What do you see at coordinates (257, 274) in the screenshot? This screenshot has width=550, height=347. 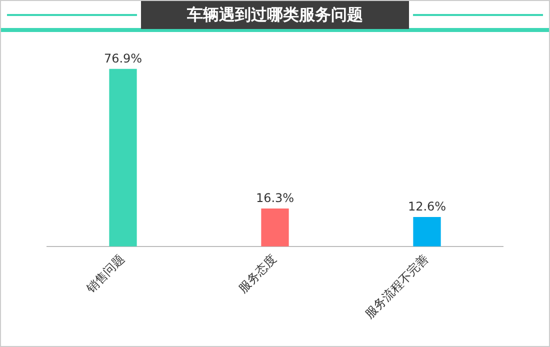 I see `x-tick-label: 服务态度` at bounding box center [257, 274].